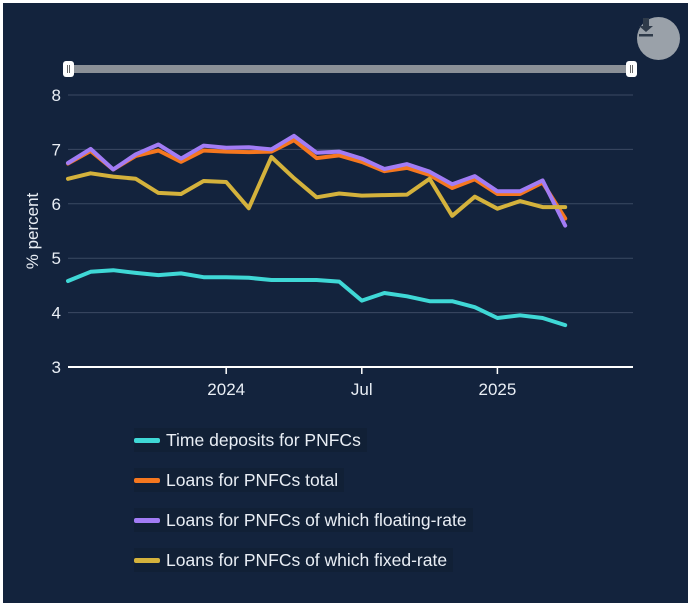  Describe the element at coordinates (226, 389) in the screenshot. I see `x-tick-label: 2024` at that location.